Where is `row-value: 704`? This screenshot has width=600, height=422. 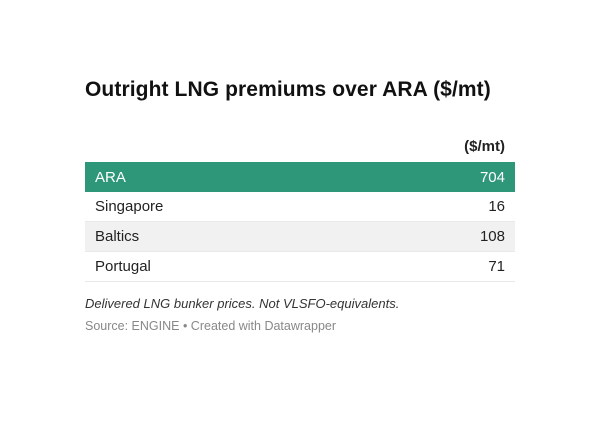
row-value: 704 is located at coordinates (492, 177).